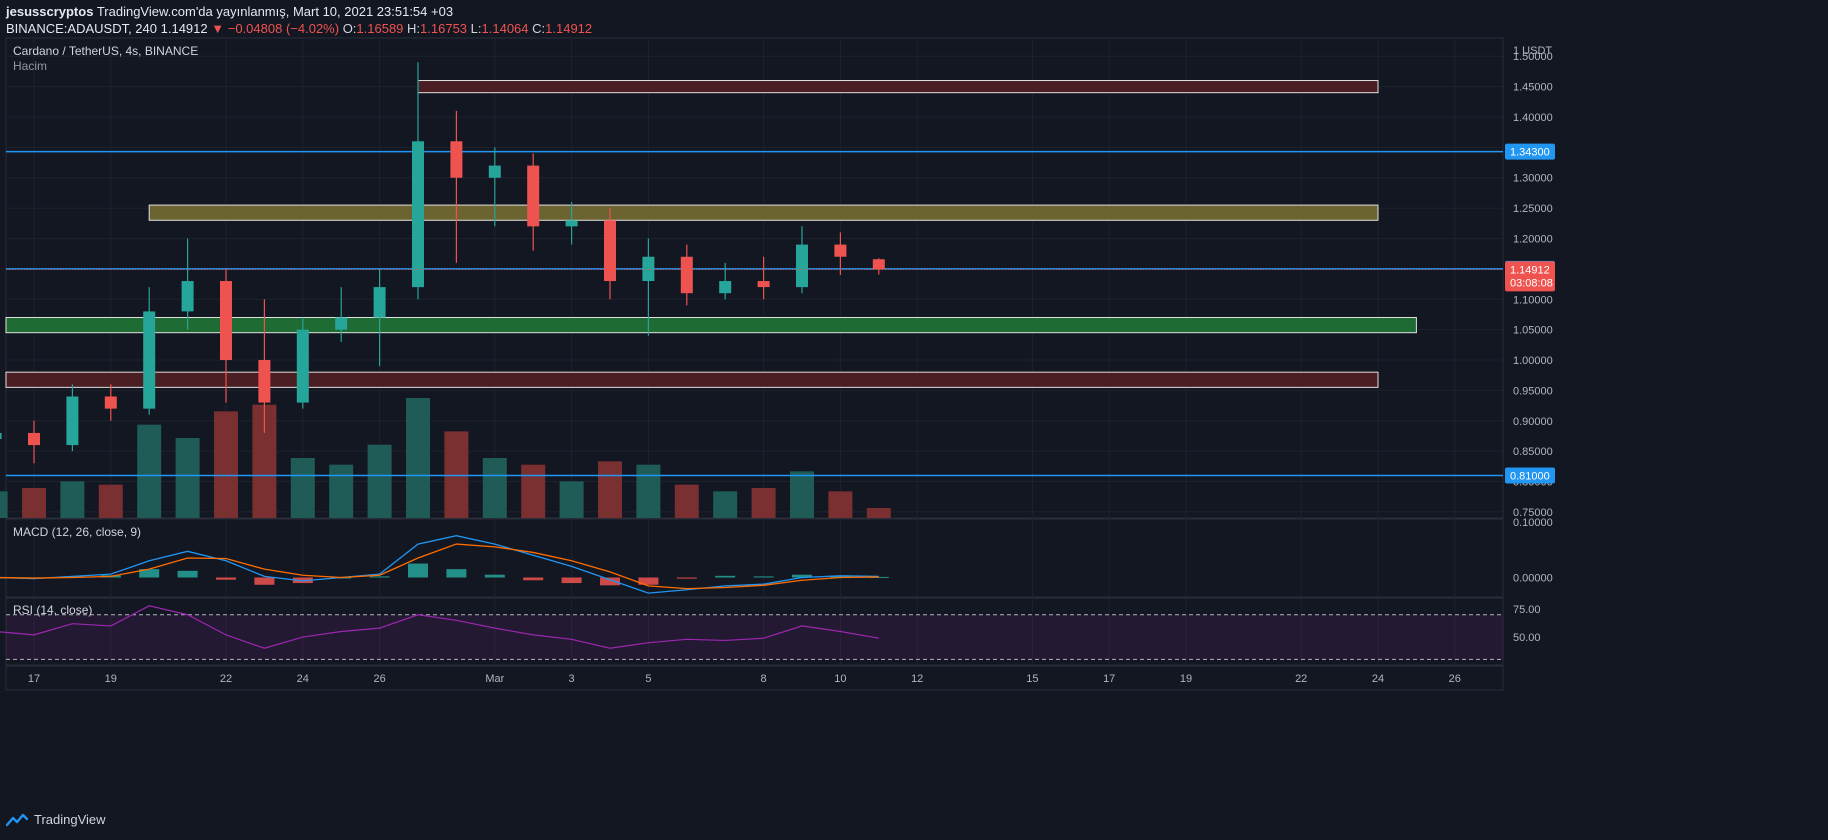  What do you see at coordinates (111, 679) in the screenshot?
I see `time-tick-label: 19` at bounding box center [111, 679].